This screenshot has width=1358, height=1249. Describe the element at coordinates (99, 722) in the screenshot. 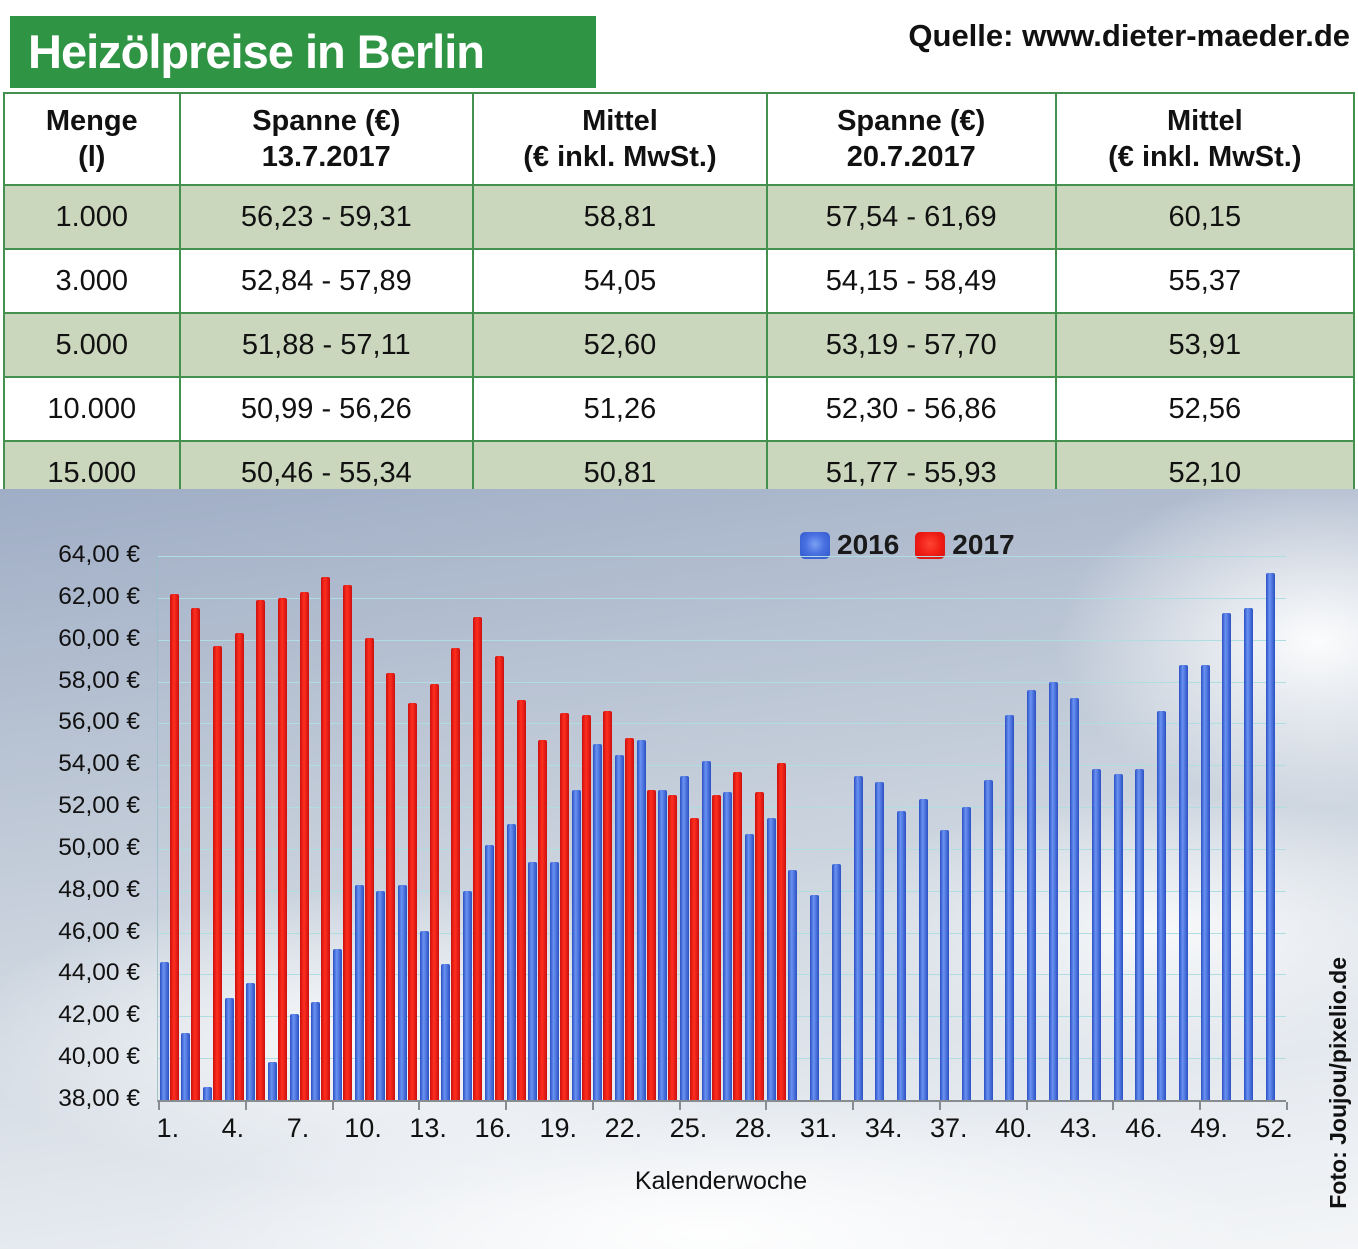

I see `y-axis-label: 56,00 €` at that location.